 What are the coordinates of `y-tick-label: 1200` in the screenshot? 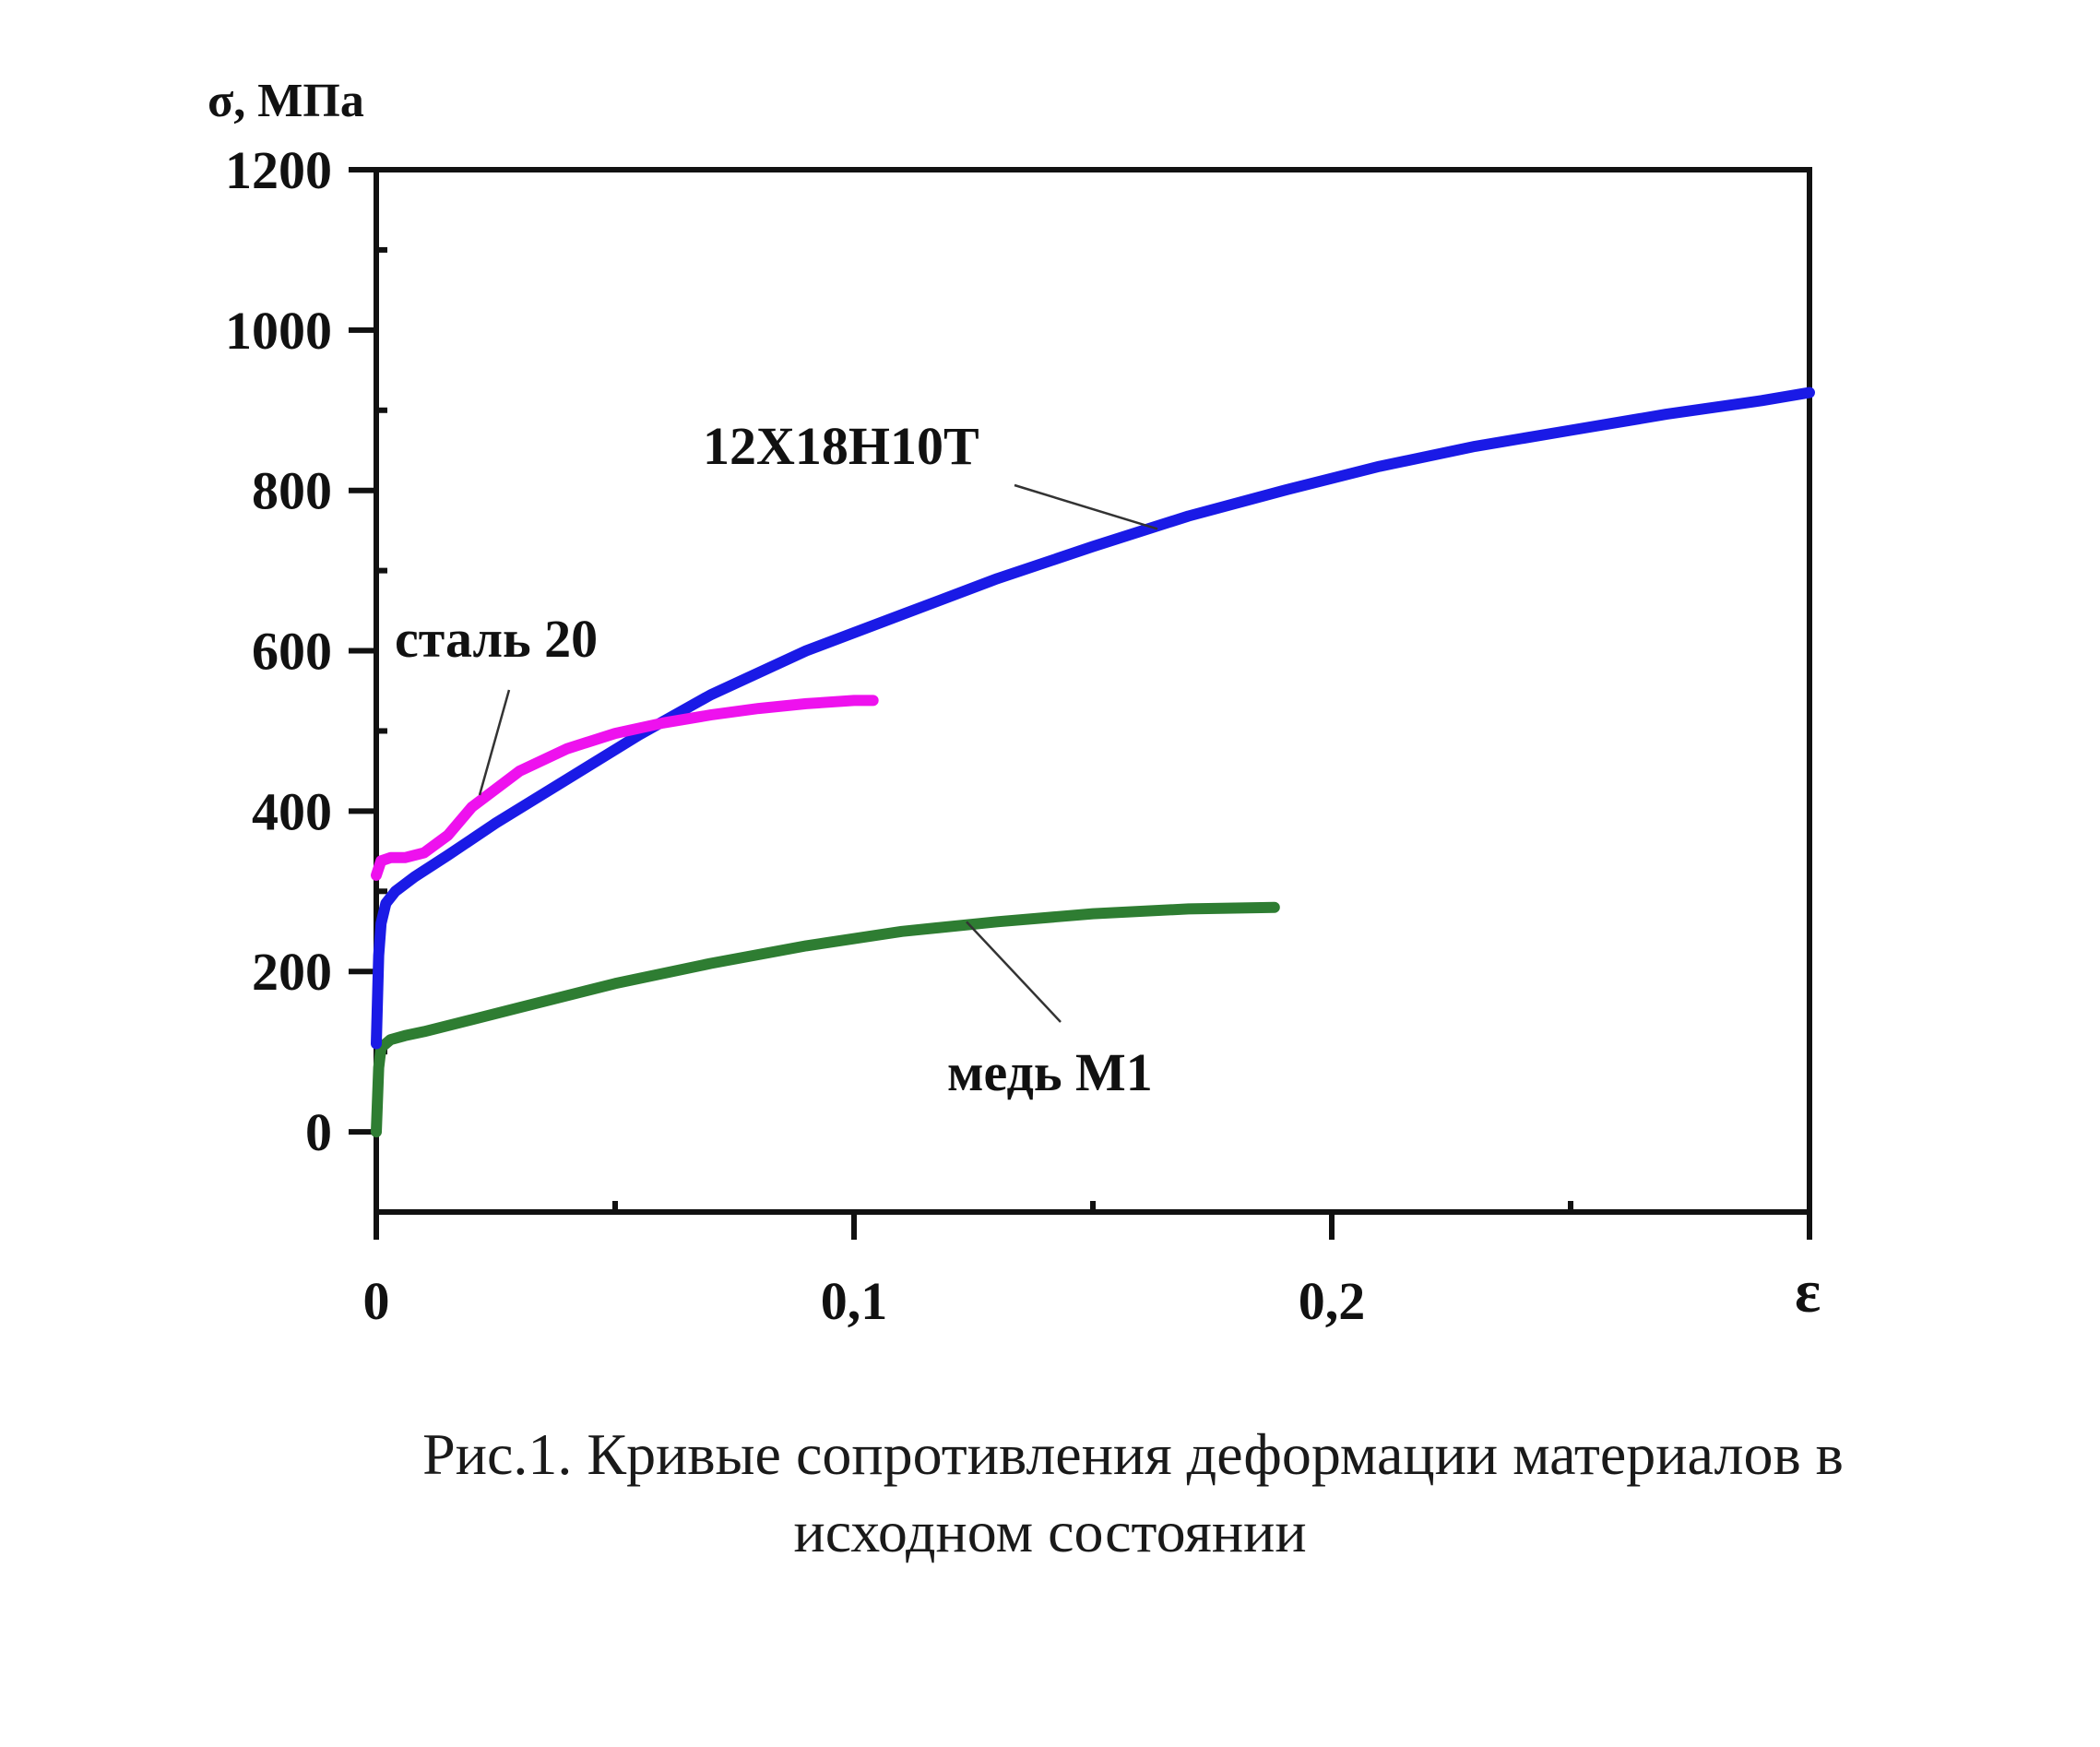 It's located at (278, 170).